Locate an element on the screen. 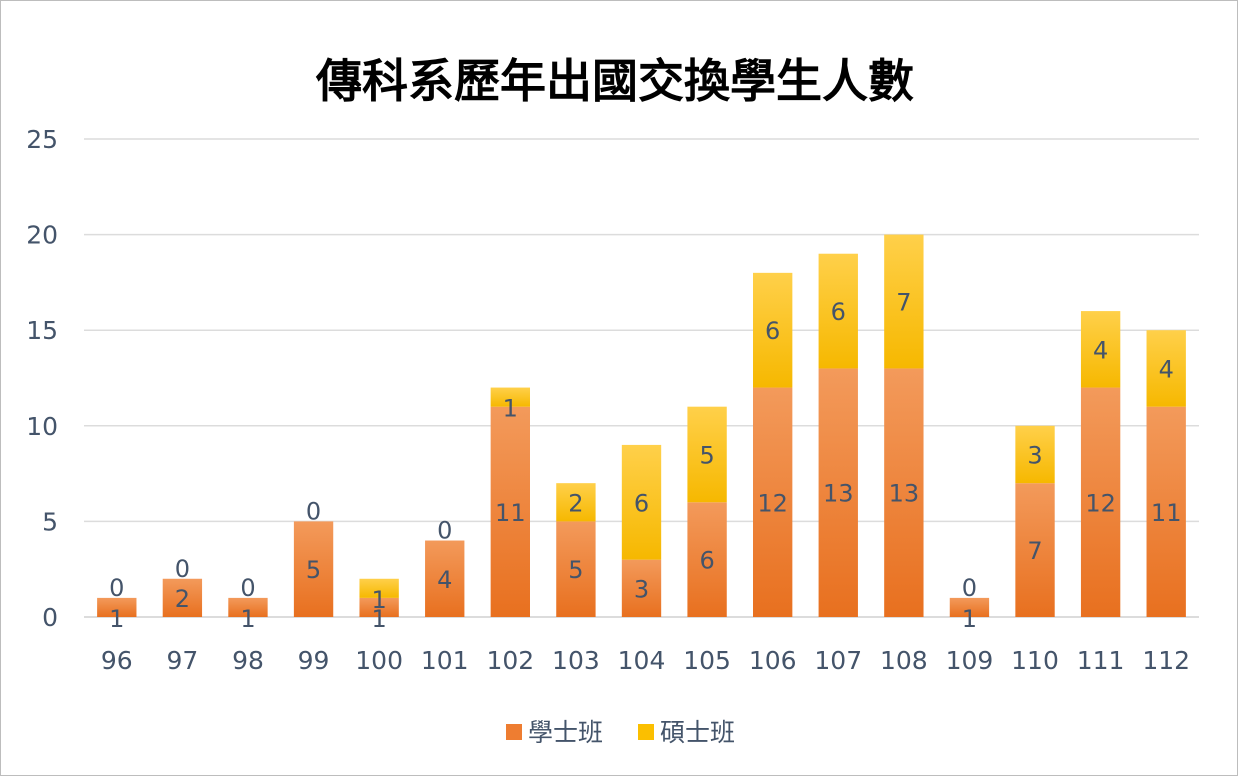 The width and height of the screenshot is (1238, 777). x-tick-label: 109 is located at coordinates (970, 660).